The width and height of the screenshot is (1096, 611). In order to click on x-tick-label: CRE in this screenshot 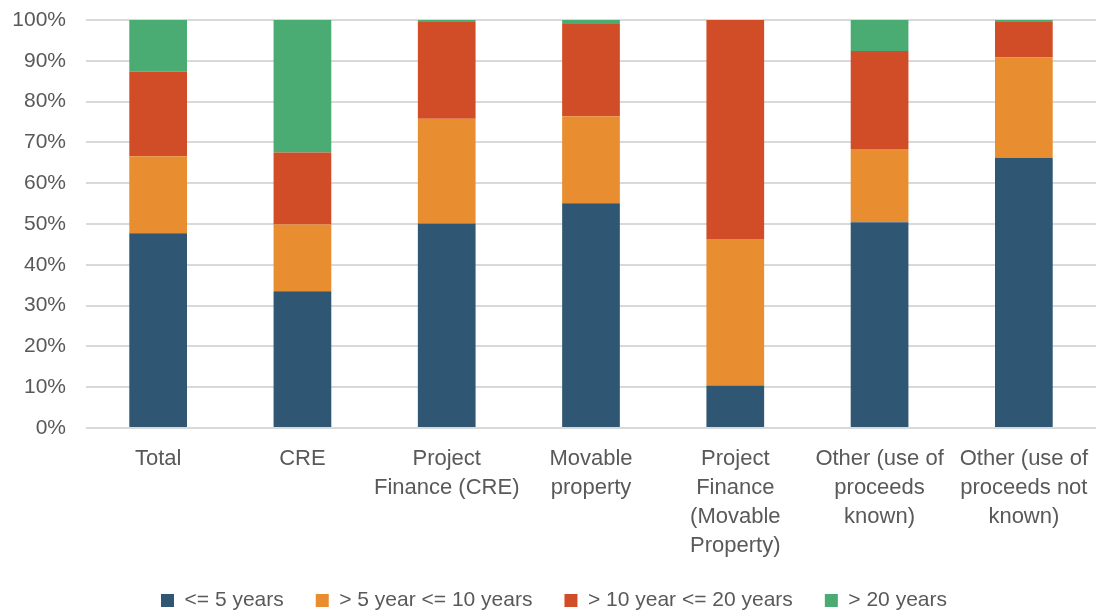, I will do `click(302, 457)`.